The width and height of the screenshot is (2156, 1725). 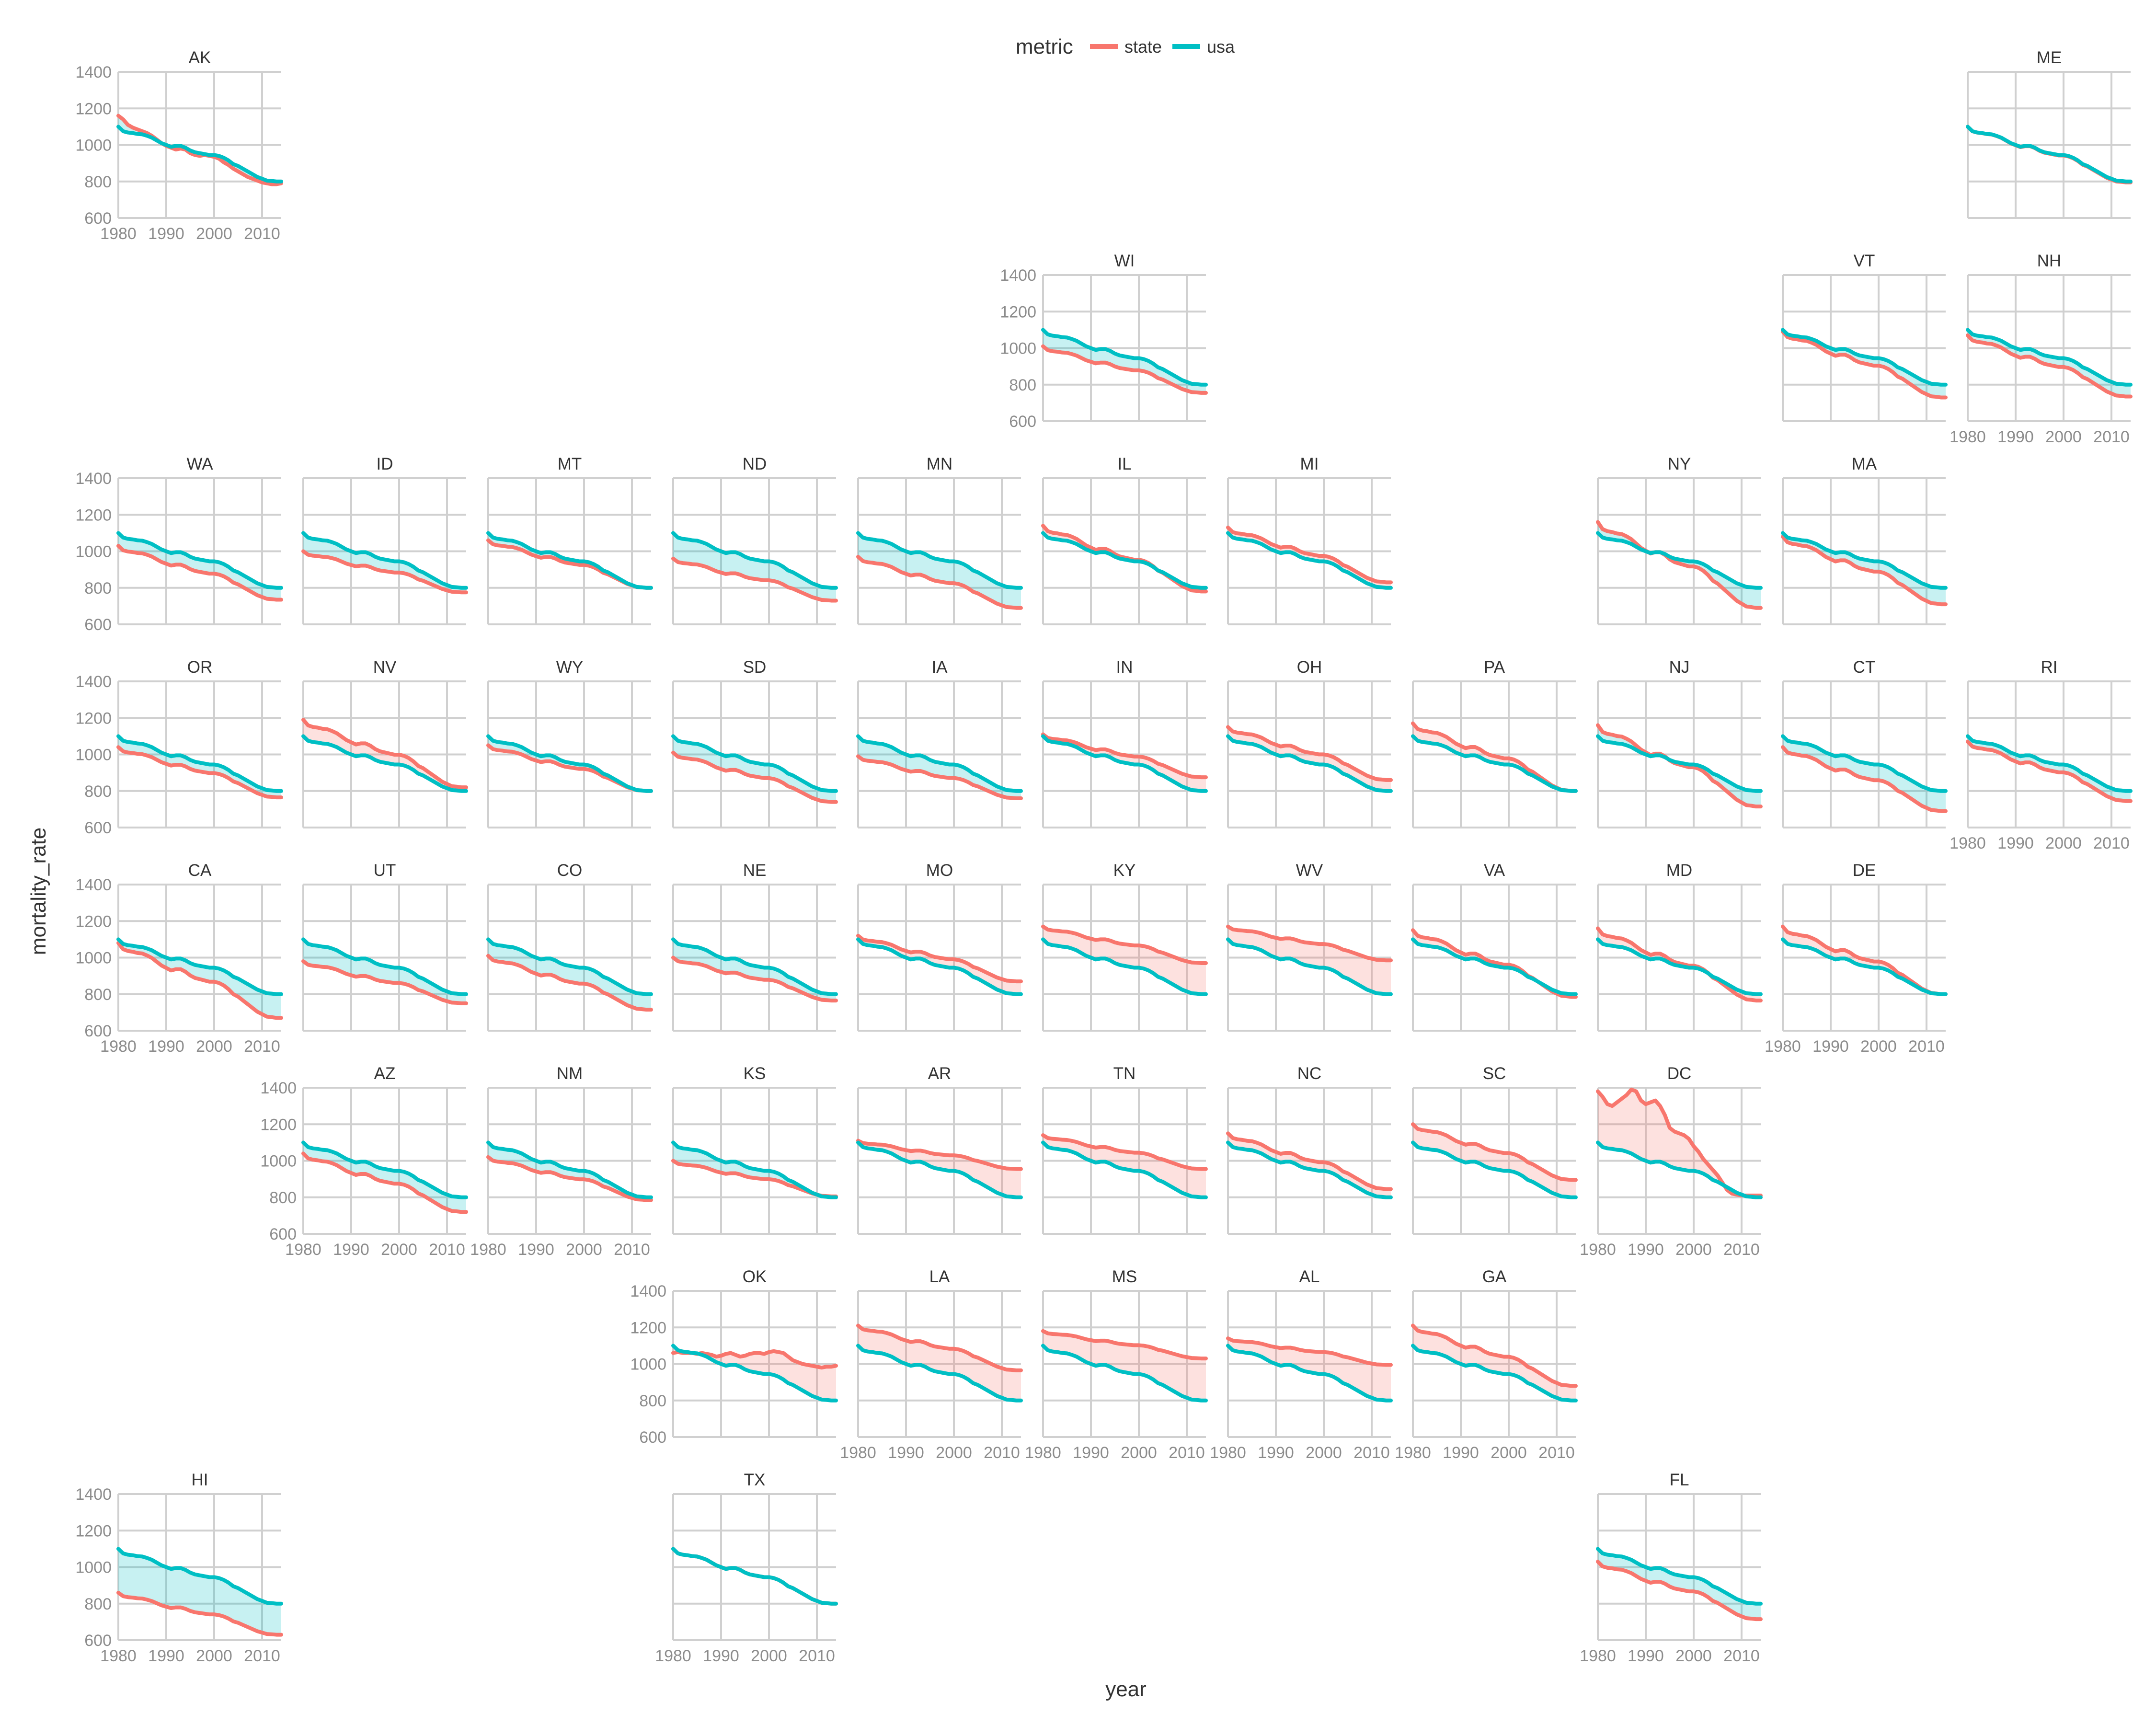 What do you see at coordinates (1309, 870) in the screenshot?
I see `panel-strip-label: WV` at bounding box center [1309, 870].